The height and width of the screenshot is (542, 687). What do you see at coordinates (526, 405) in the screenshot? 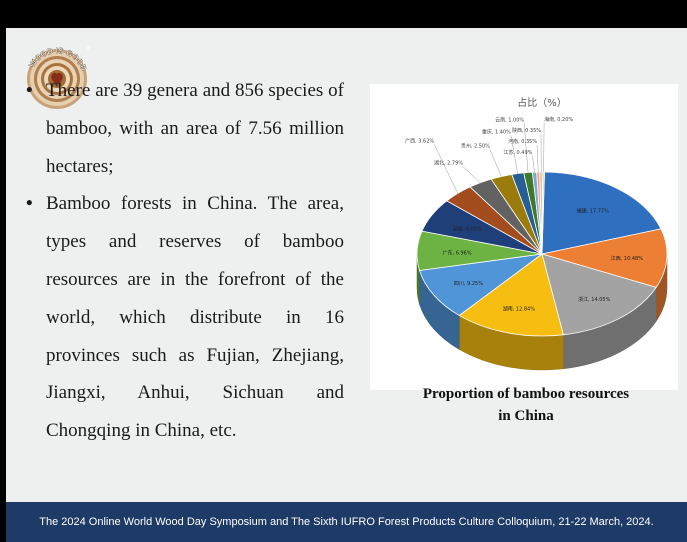
I see `chart-caption: Proportion of bamboo resources in China` at bounding box center [526, 405].